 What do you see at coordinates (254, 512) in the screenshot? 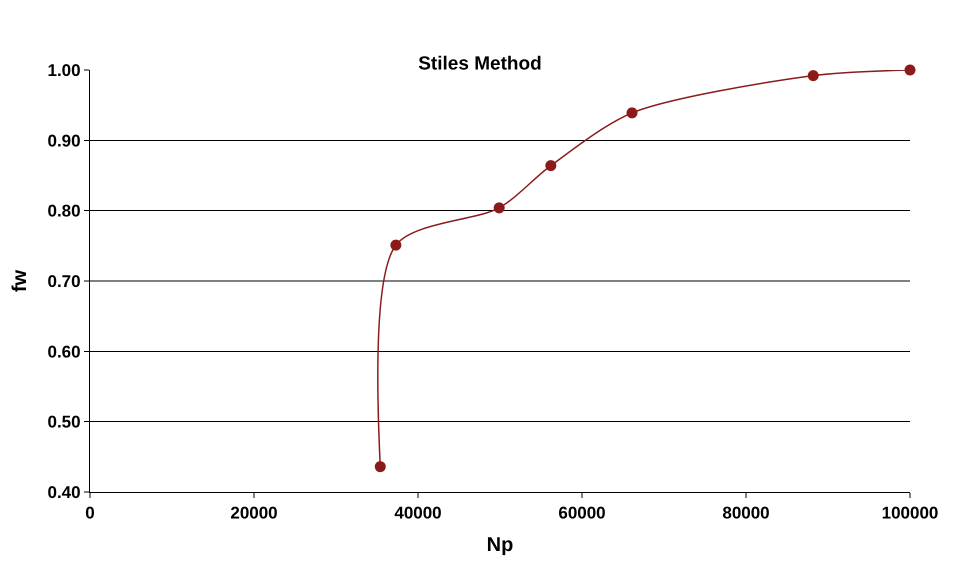
I see `x-tick-label: 20000` at bounding box center [254, 512].